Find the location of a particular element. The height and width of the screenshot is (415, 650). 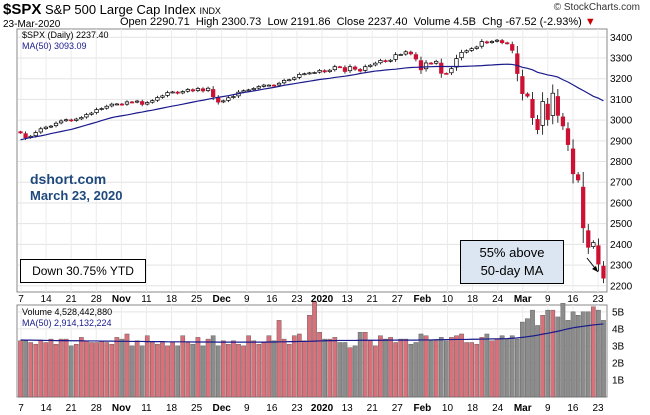

site-label: dshort.com is located at coordinates (68, 179).